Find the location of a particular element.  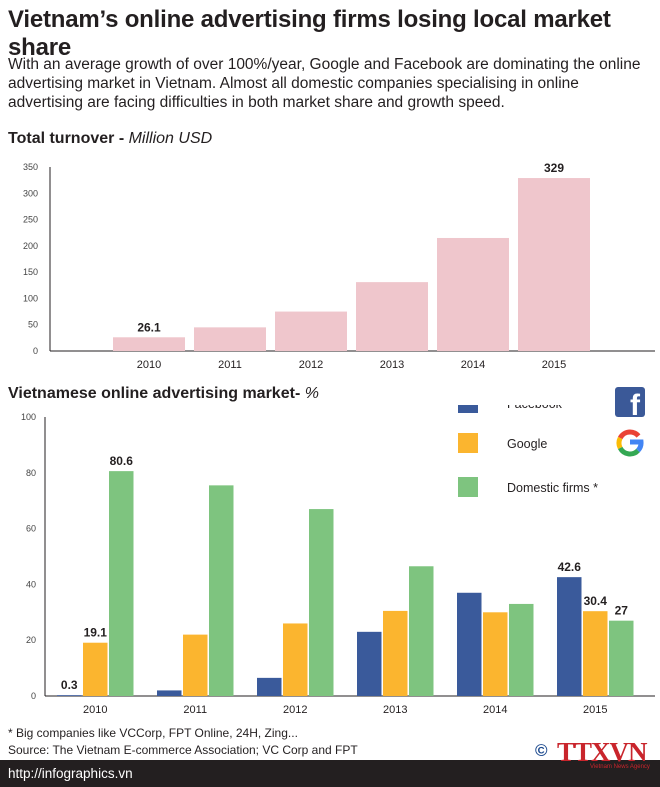

y-tick-label: 150 is located at coordinates (30, 272).